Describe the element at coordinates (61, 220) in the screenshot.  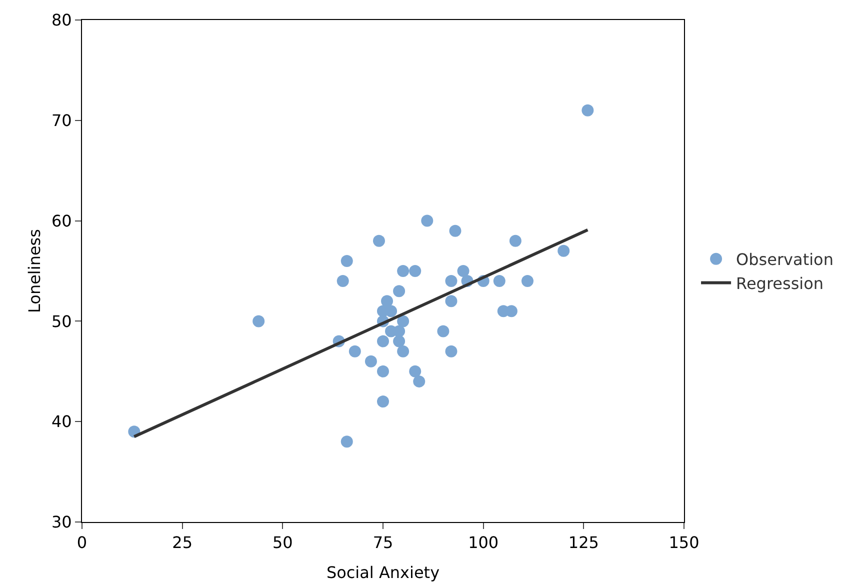
I see `y-tick-label: 60` at that location.